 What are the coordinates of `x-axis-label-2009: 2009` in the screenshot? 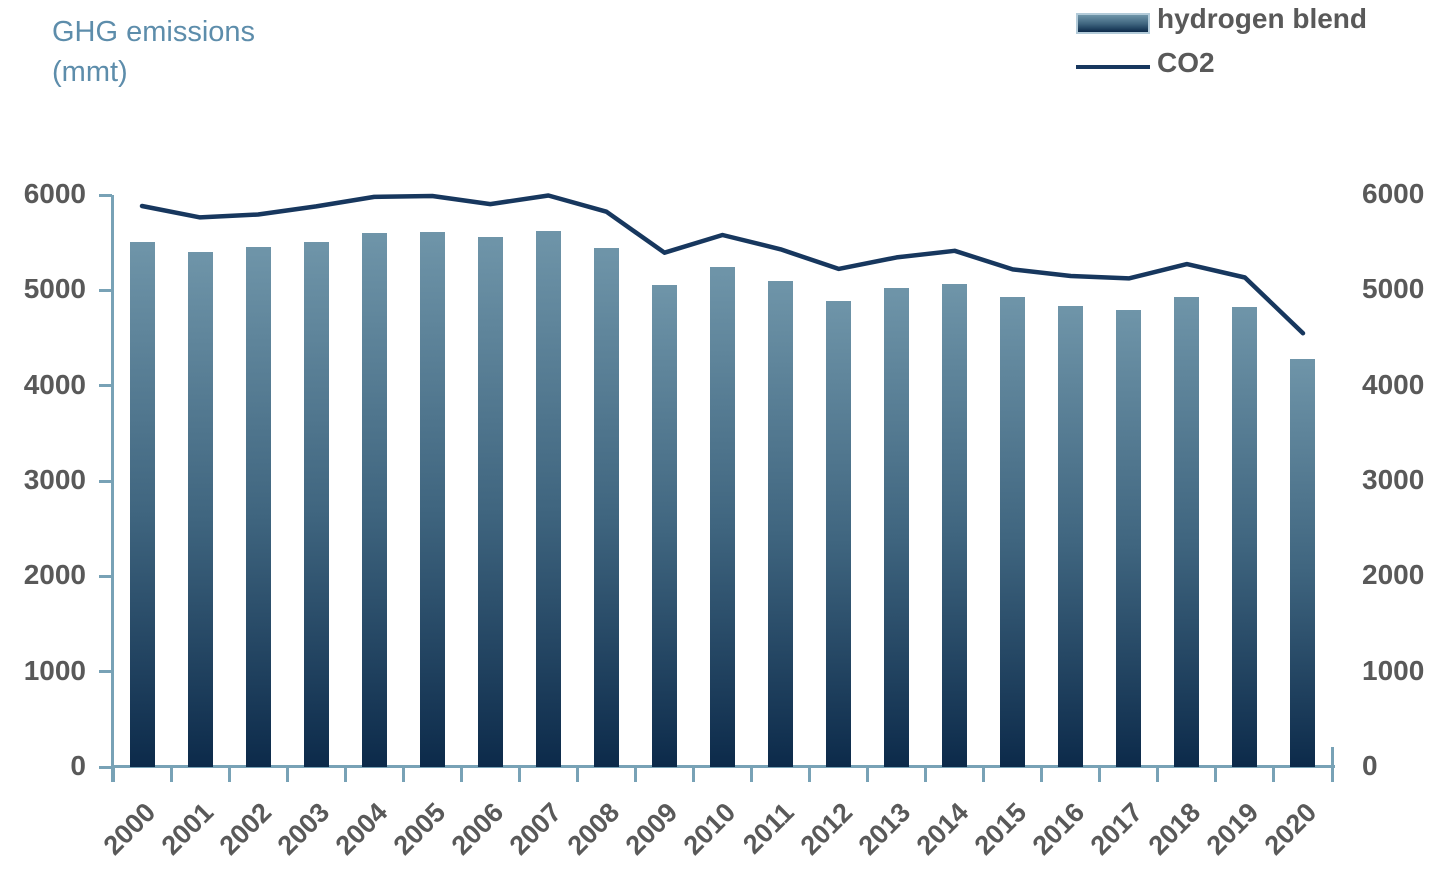 It's located at (651, 829).